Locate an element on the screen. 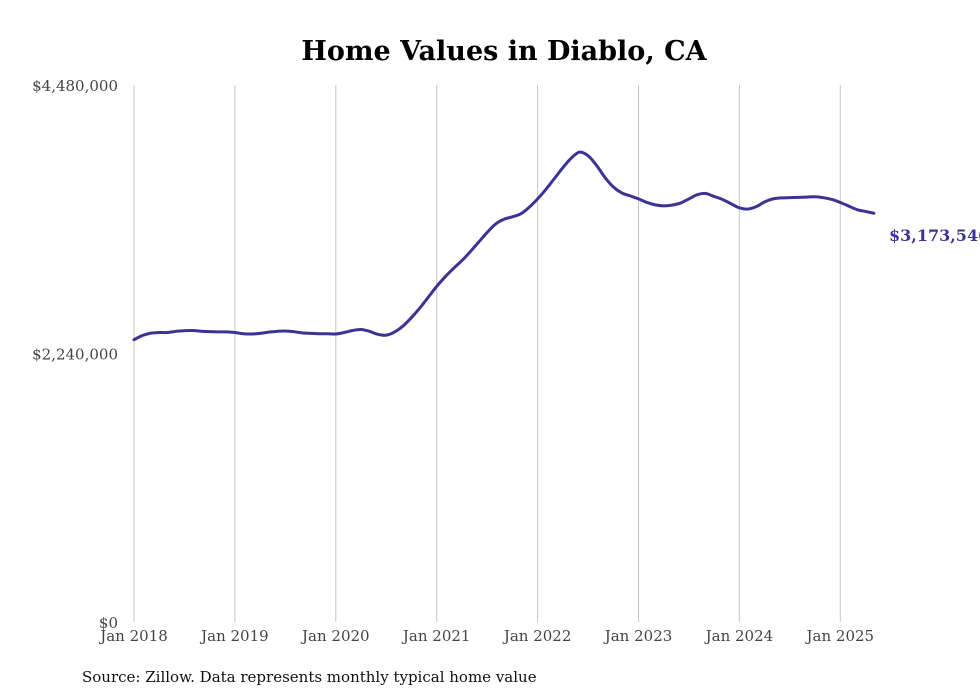  y-tick-label: $0 is located at coordinates (108, 623).